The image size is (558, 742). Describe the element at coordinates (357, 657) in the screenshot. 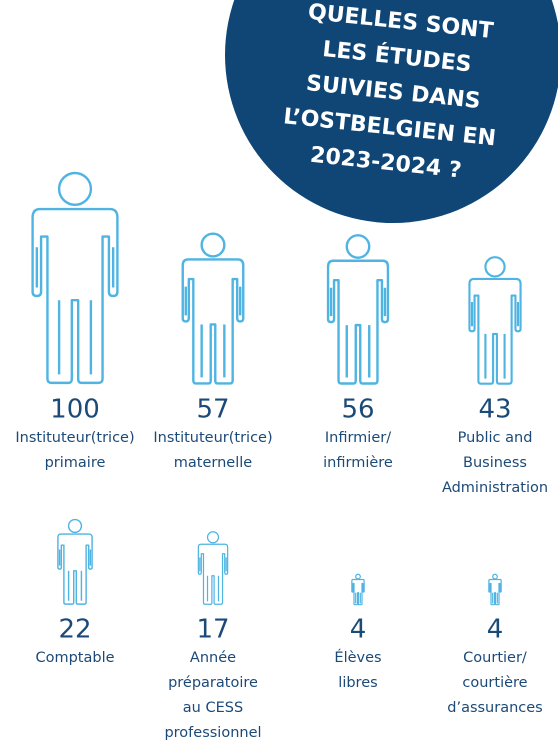

I see `category-label: Élèves` at that location.